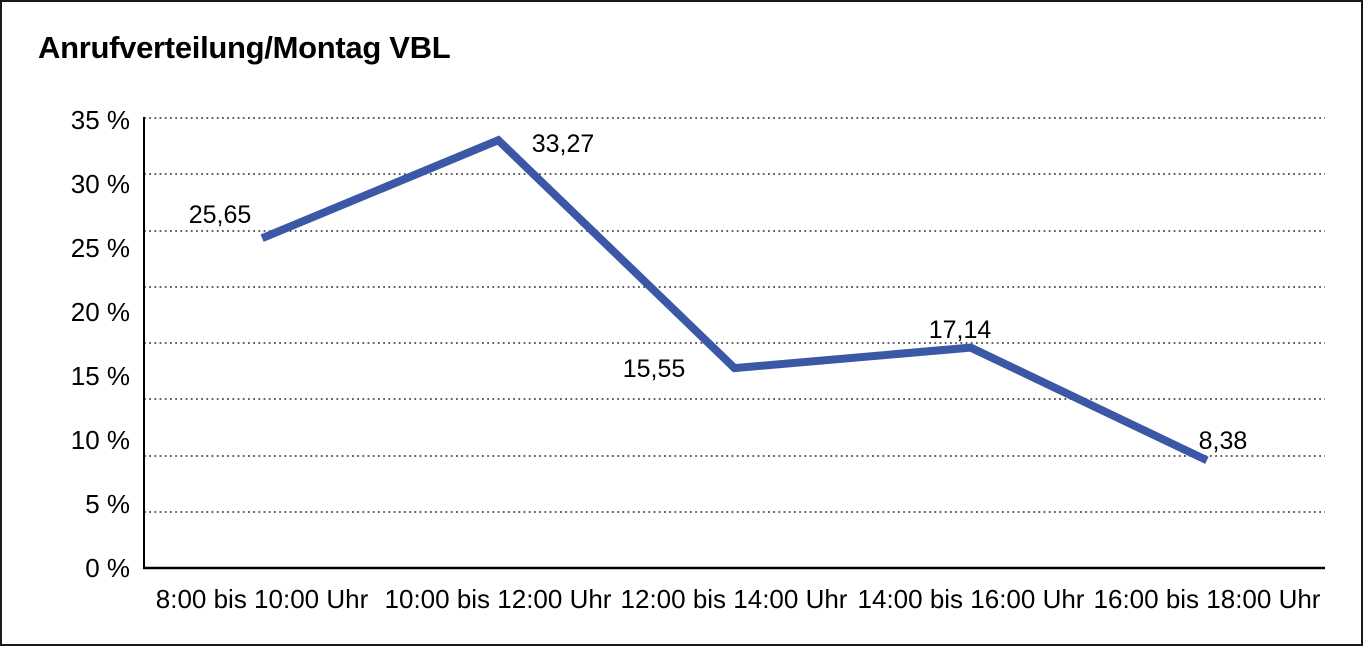 This screenshot has height=646, width=1363. Describe the element at coordinates (960, 330) in the screenshot. I see `data-point-label: 17,14` at that location.